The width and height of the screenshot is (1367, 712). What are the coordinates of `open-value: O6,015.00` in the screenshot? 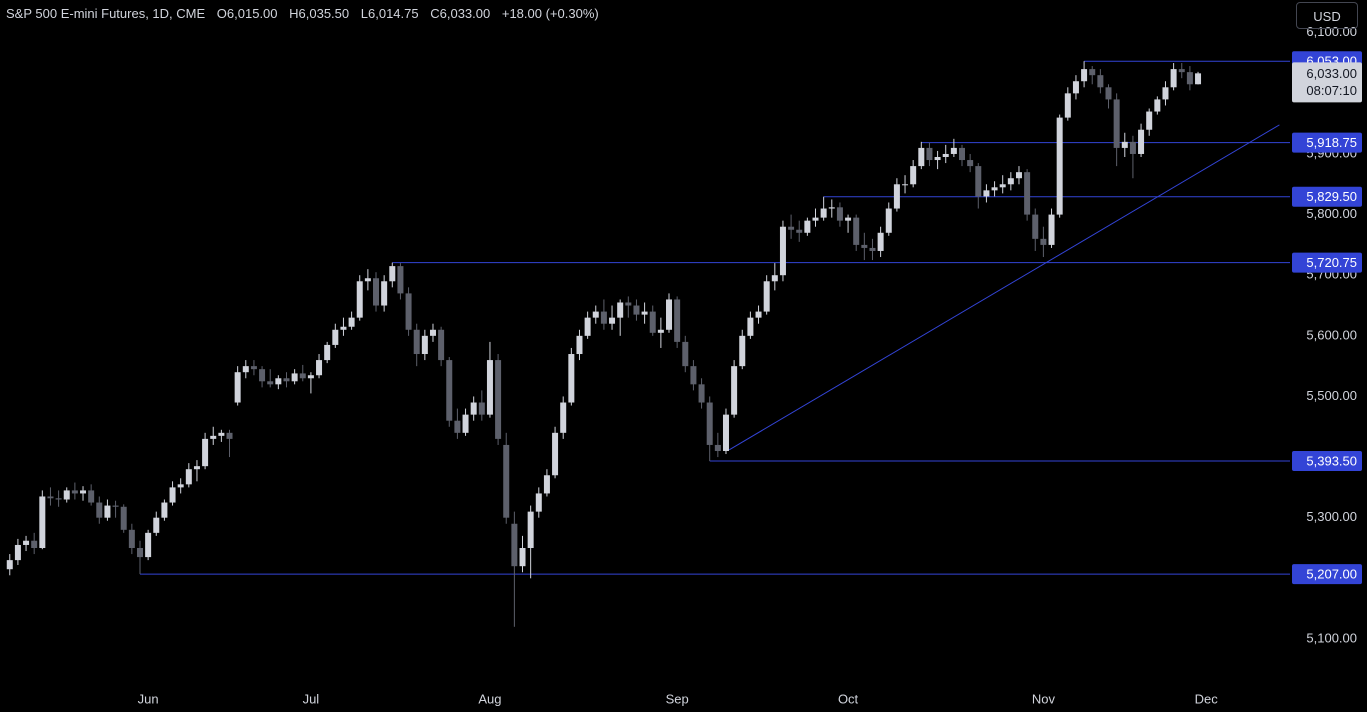 It's located at (247, 13).